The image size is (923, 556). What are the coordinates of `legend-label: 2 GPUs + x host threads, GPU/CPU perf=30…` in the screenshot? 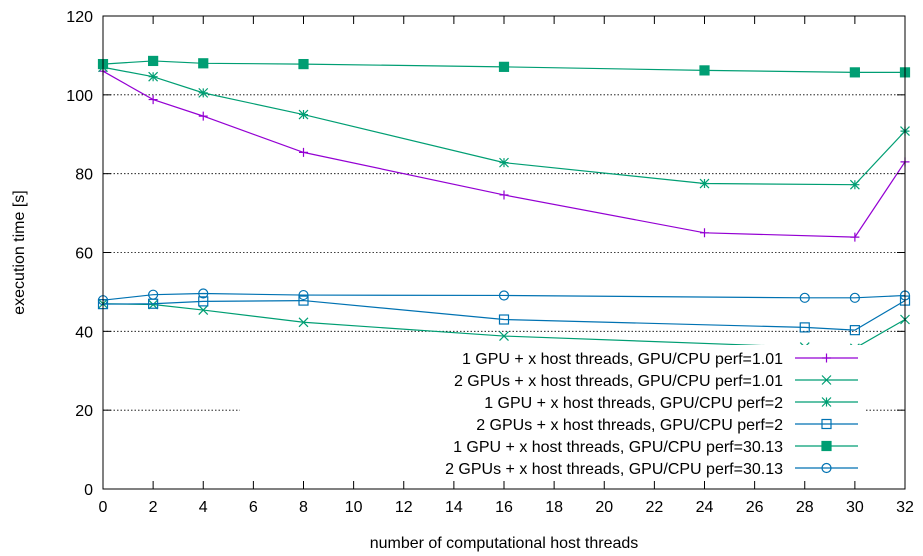 It's located at (614, 469).